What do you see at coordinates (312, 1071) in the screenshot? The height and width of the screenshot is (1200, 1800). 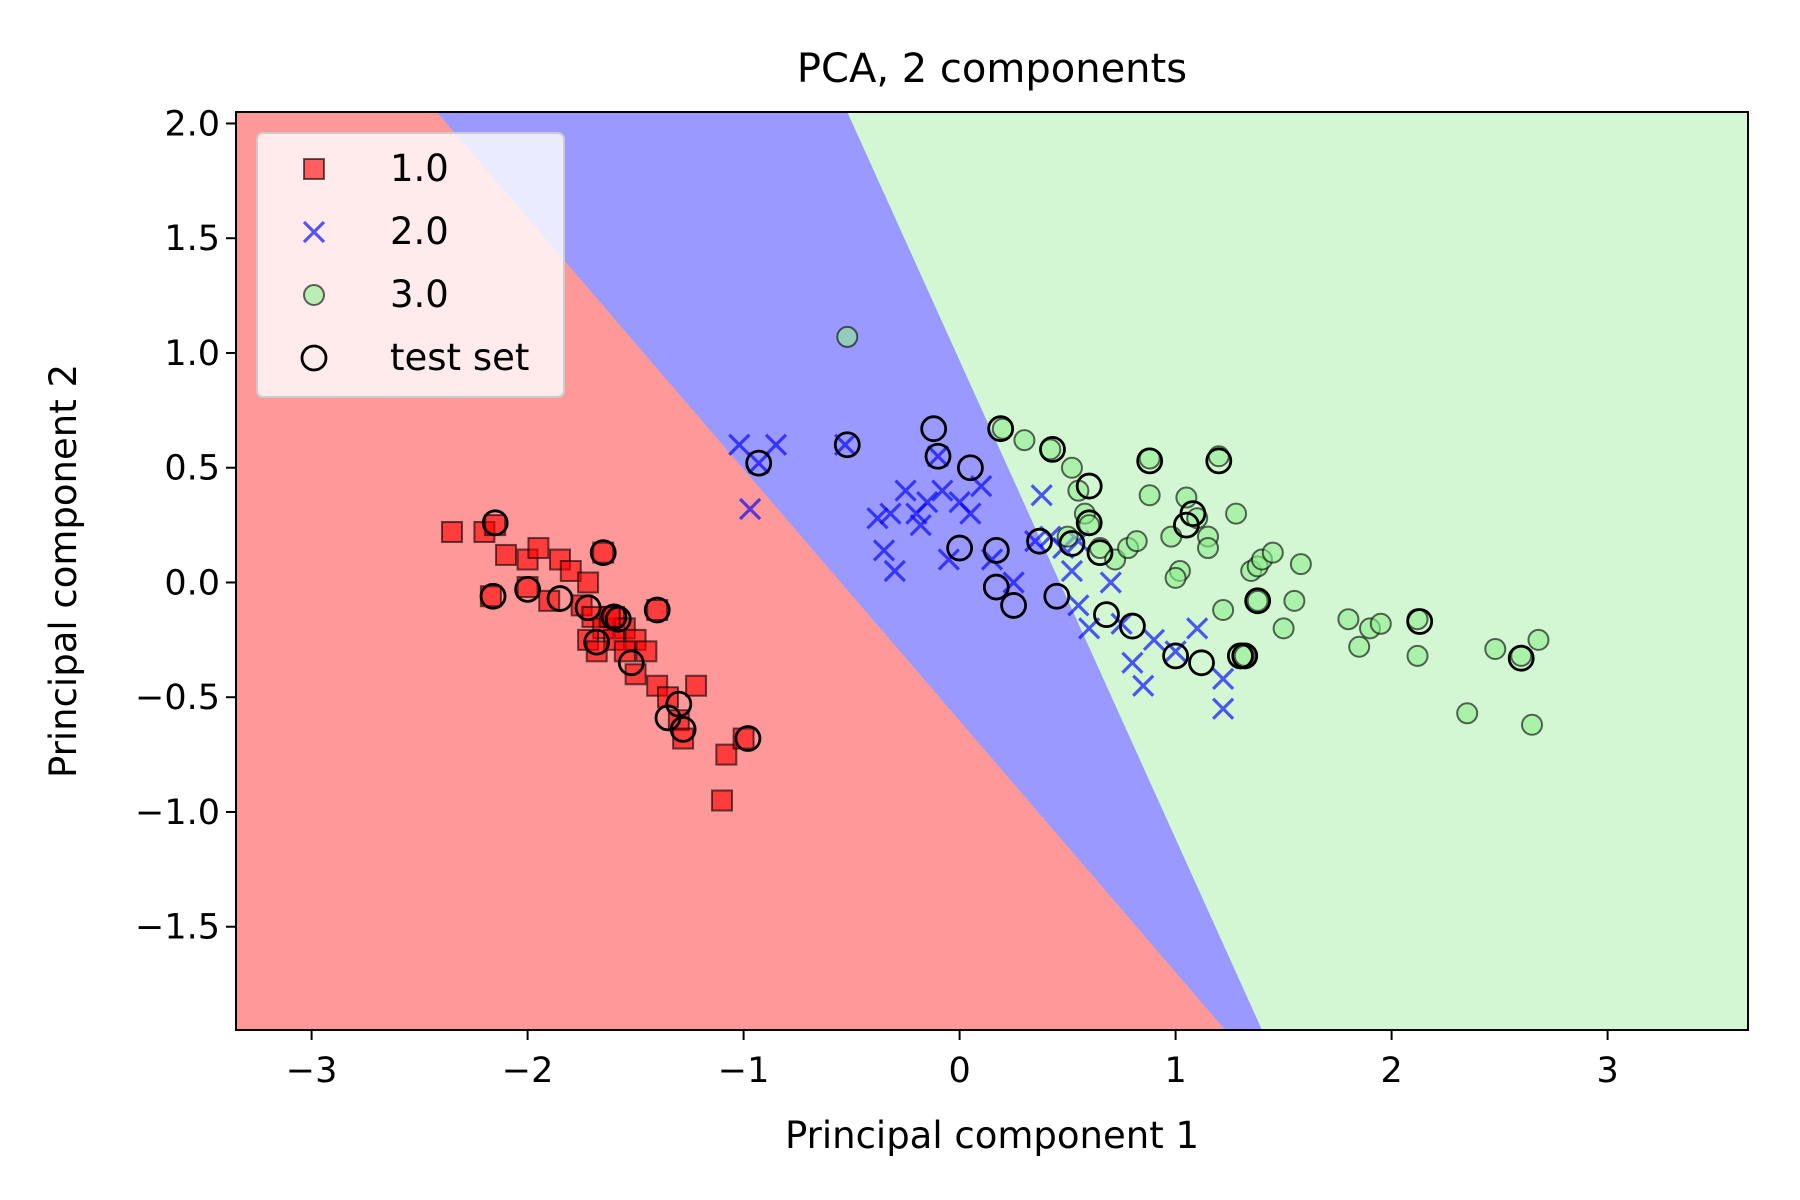 I see `x-tick-label: −3` at bounding box center [312, 1071].